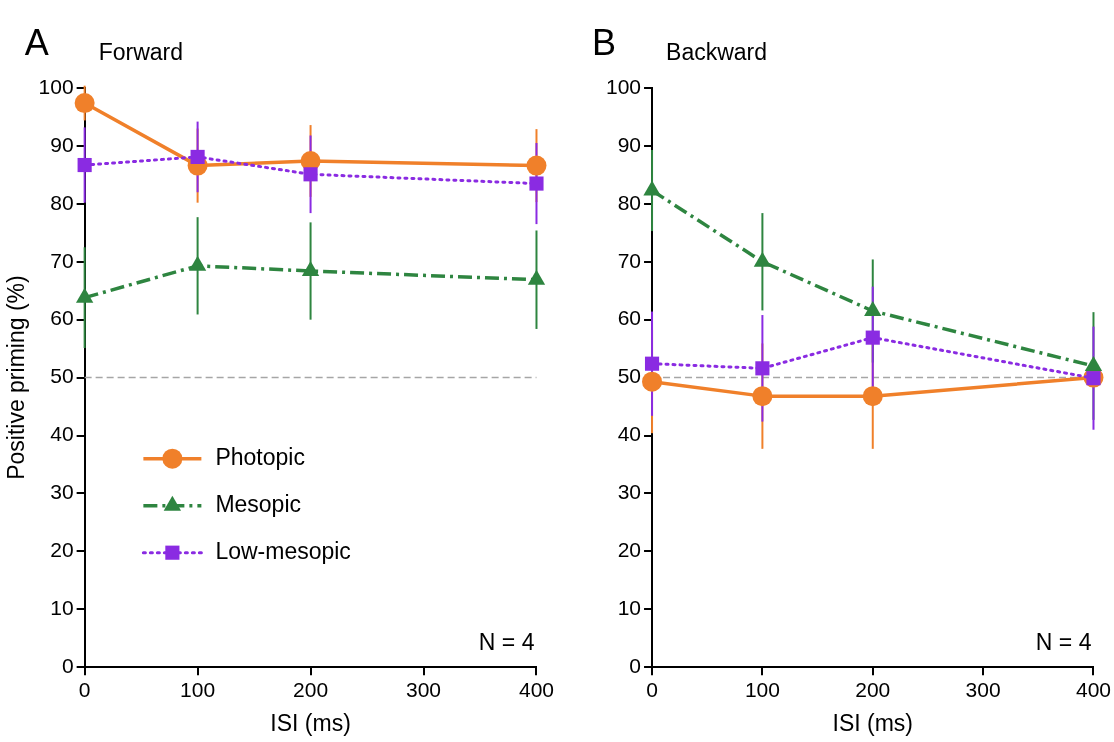 This screenshot has height=742, width=1114. I want to click on text: A, so click(36, 42).